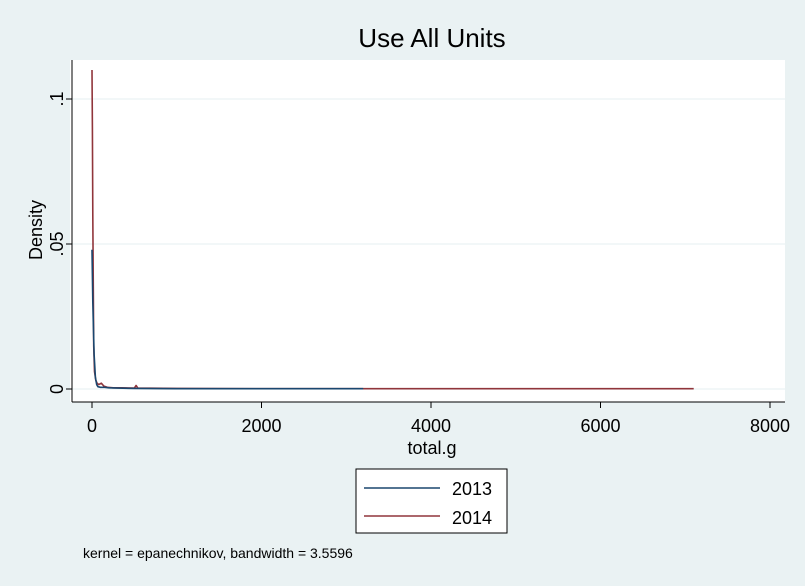 The image size is (805, 586). Describe the element at coordinates (770, 426) in the screenshot. I see `x-tick-label-4: 8000` at that location.